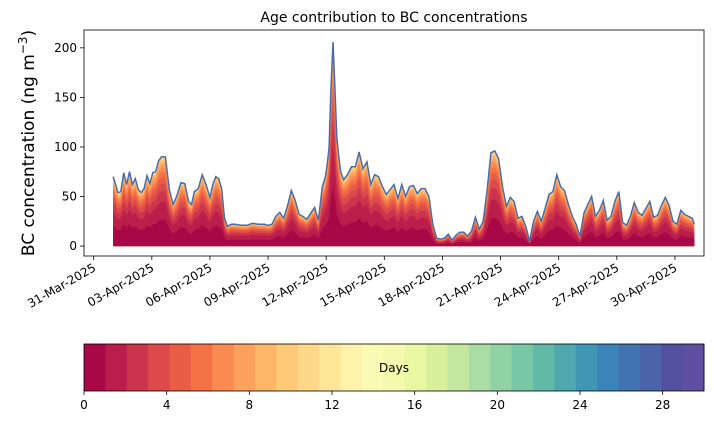 The height and width of the screenshot is (425, 714). I want to click on y-tick-label: 50, so click(69, 197).